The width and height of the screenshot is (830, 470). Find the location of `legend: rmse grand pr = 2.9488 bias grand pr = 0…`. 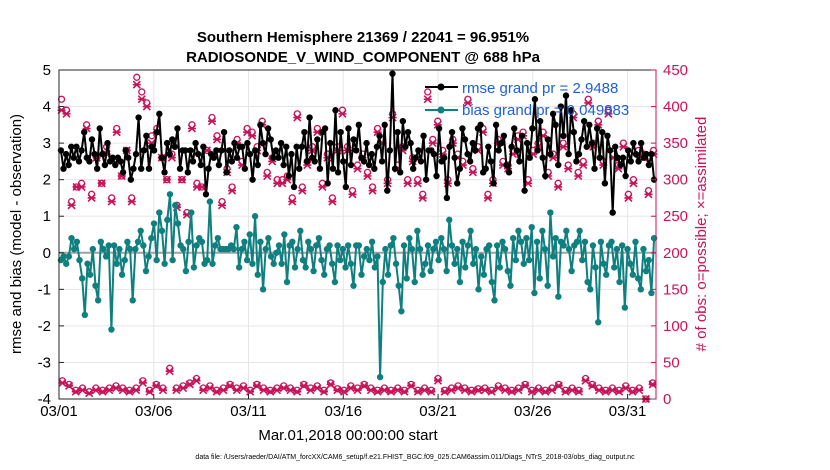

legend: rmse grand pr = 2.9488 bias grand pr = 0… is located at coordinates (527, 99).